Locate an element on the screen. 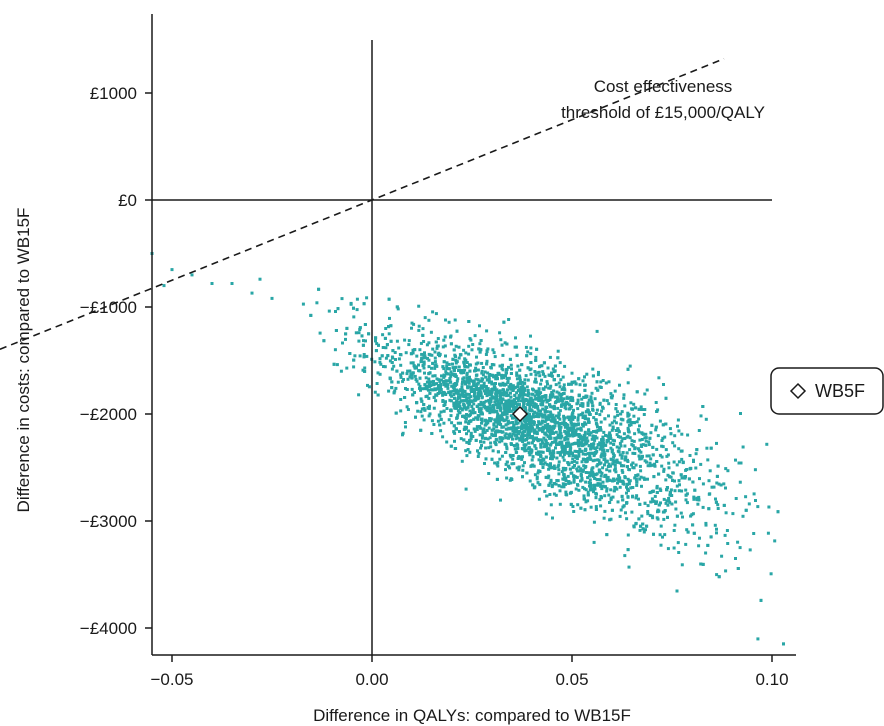 This screenshot has width=884, height=726. legend: WB5F is located at coordinates (827, 391).